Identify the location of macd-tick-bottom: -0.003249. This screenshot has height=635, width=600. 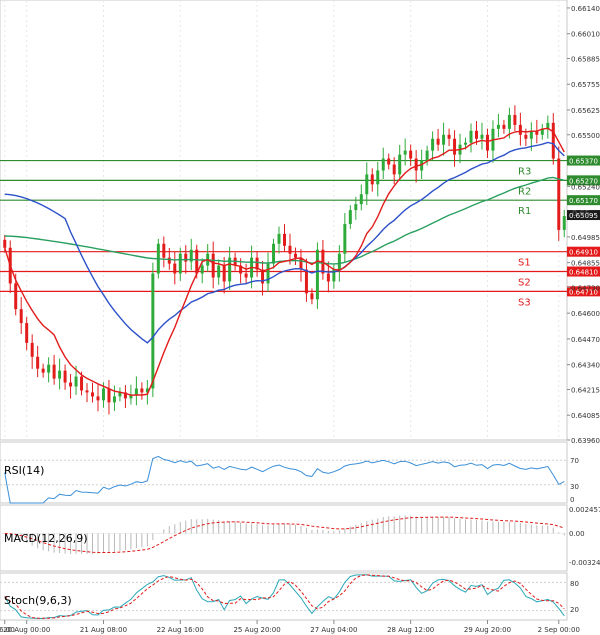
(584, 563).